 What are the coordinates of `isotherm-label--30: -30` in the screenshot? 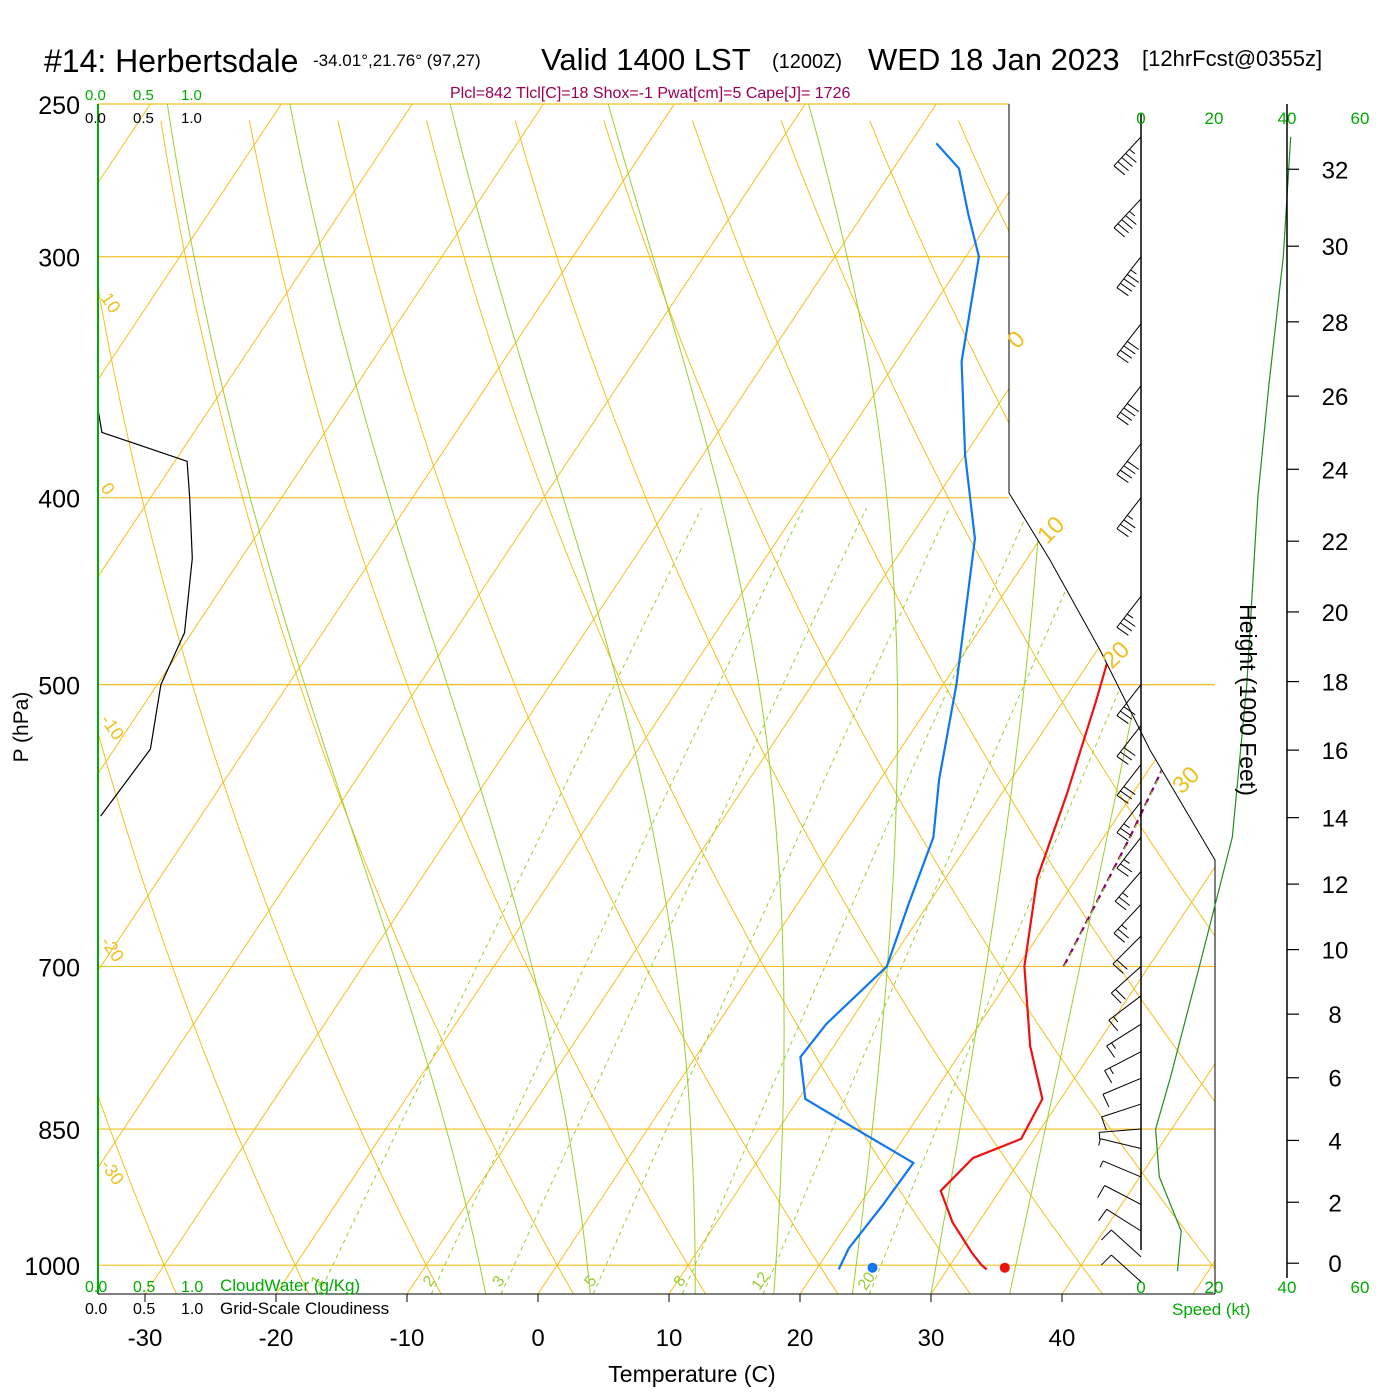 It's located at (112, 1172).